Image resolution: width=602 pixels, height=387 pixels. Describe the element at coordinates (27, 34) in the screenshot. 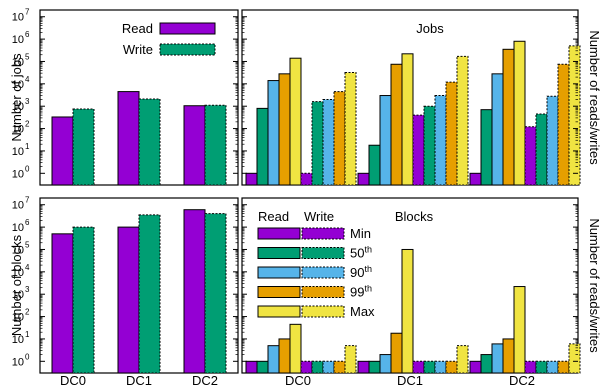

I see `jobs-count-ytick-exponent: 6` at that location.